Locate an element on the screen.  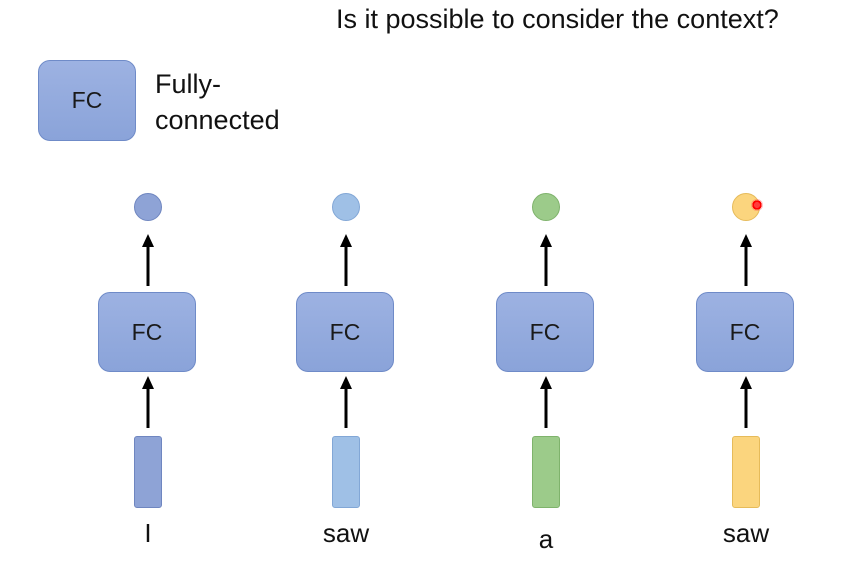
input-word: I is located at coordinates (148, 533).